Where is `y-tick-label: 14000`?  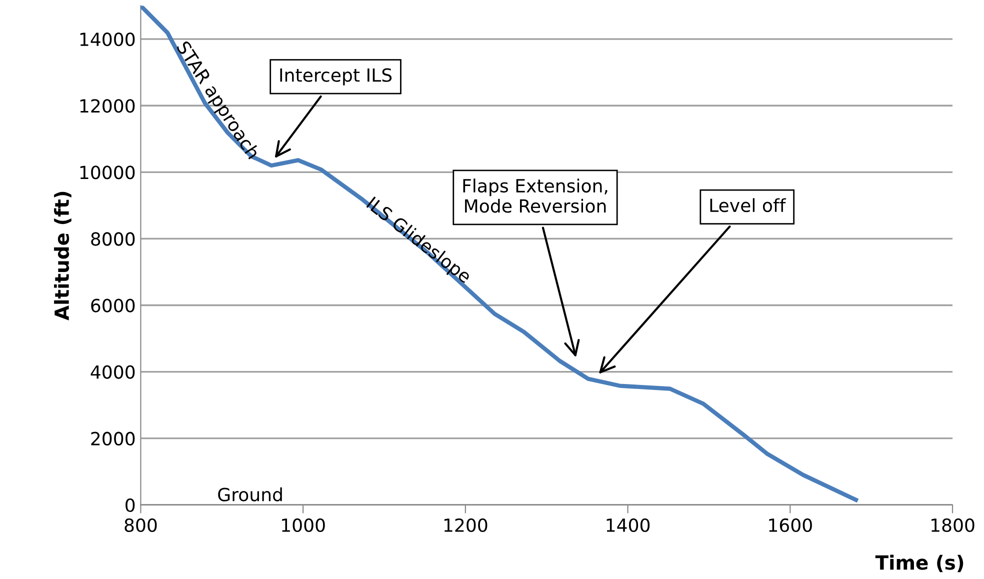
y-tick-label: 14000 is located at coordinates (107, 39).